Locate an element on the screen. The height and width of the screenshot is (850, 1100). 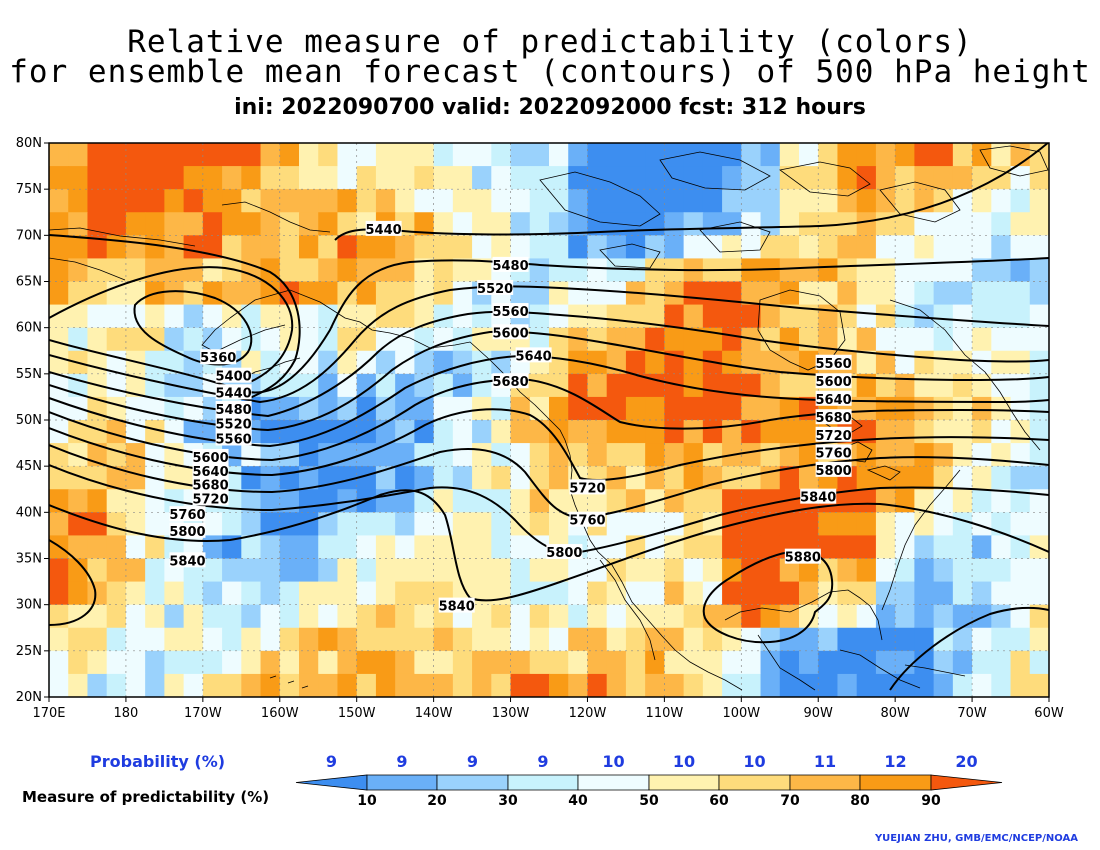
y-tick-label: 75N is located at coordinates (29, 189).